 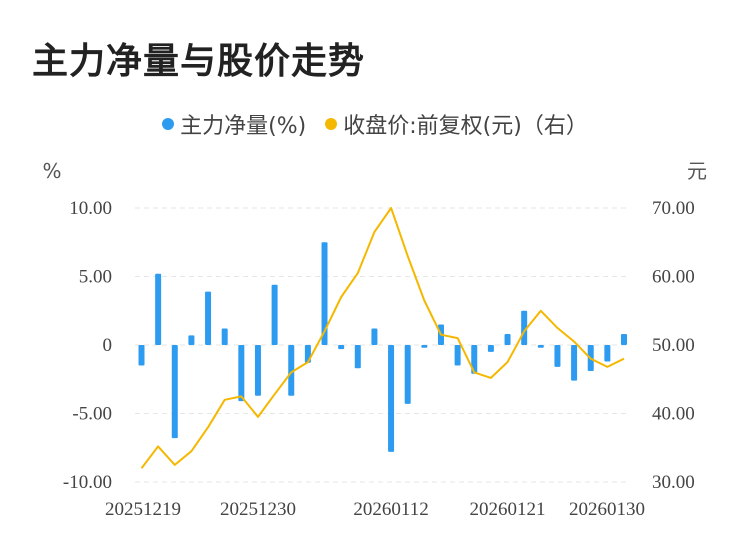 I want to click on legend-label-close-price: 收盘价:前复权(元)（右）, so click(x=465, y=126).